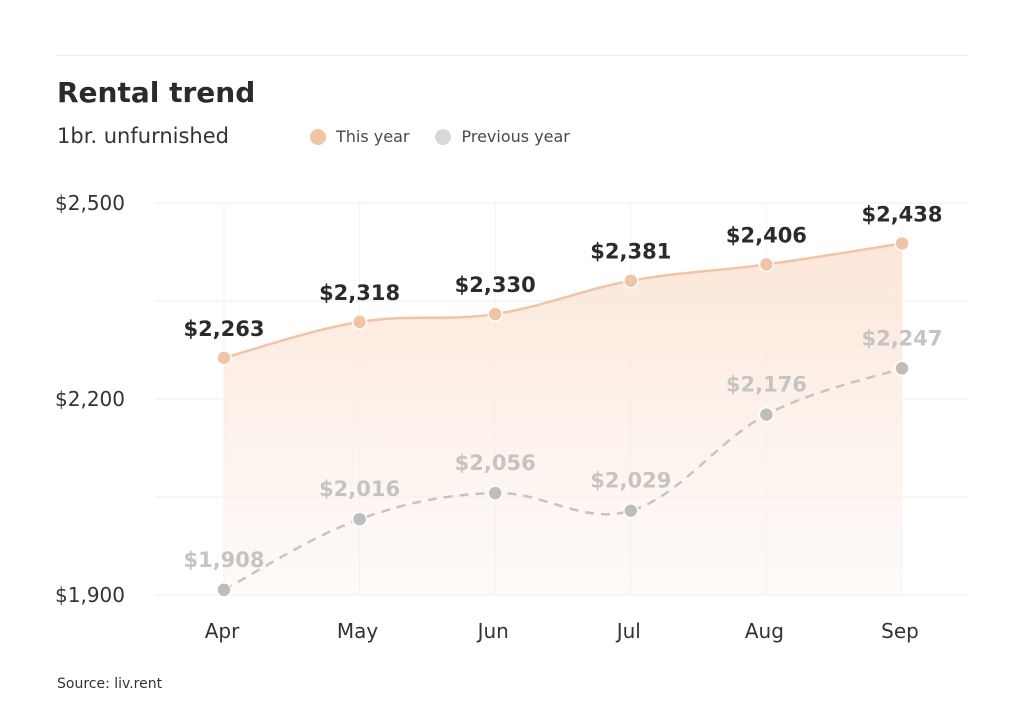 The width and height of the screenshot is (1024, 718). What do you see at coordinates (764, 631) in the screenshot?
I see `x-tick-label: Aug` at bounding box center [764, 631].